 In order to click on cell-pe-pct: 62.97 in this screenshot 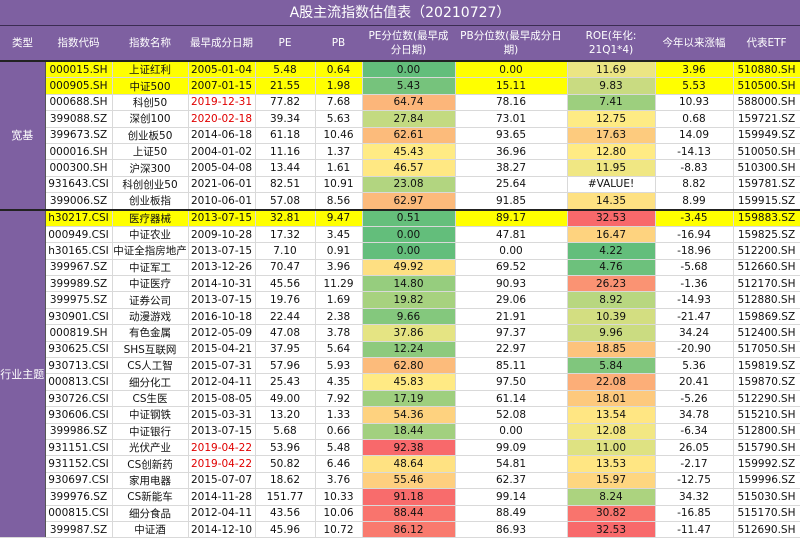, I will do `click(409, 201)`.